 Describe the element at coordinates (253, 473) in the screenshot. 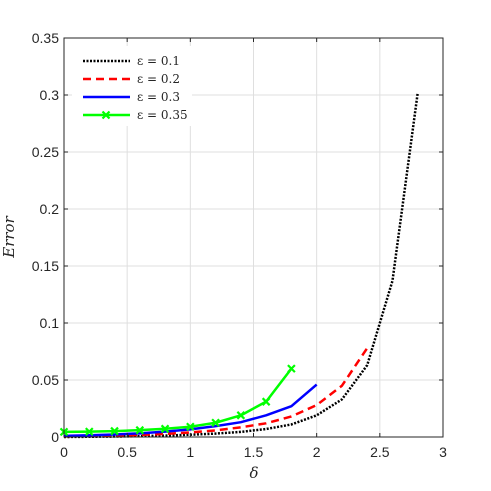

I see `x-axis-label: δ` at that location.